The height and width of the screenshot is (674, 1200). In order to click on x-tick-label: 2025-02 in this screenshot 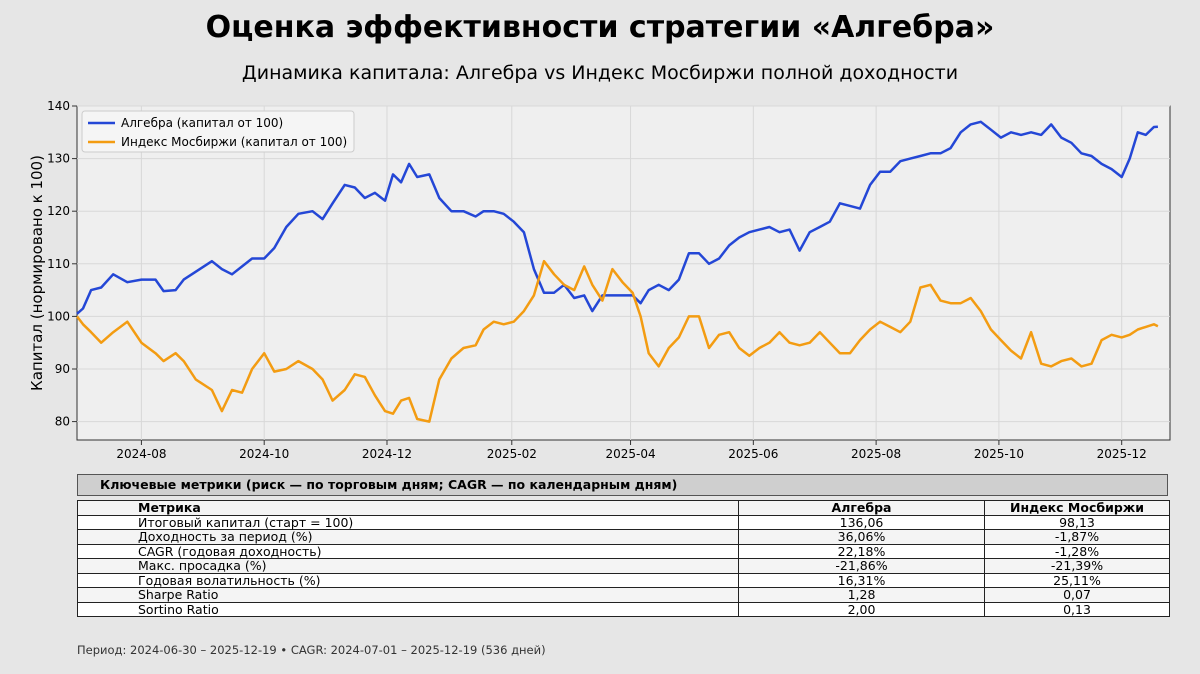, I will do `click(512, 454)`.